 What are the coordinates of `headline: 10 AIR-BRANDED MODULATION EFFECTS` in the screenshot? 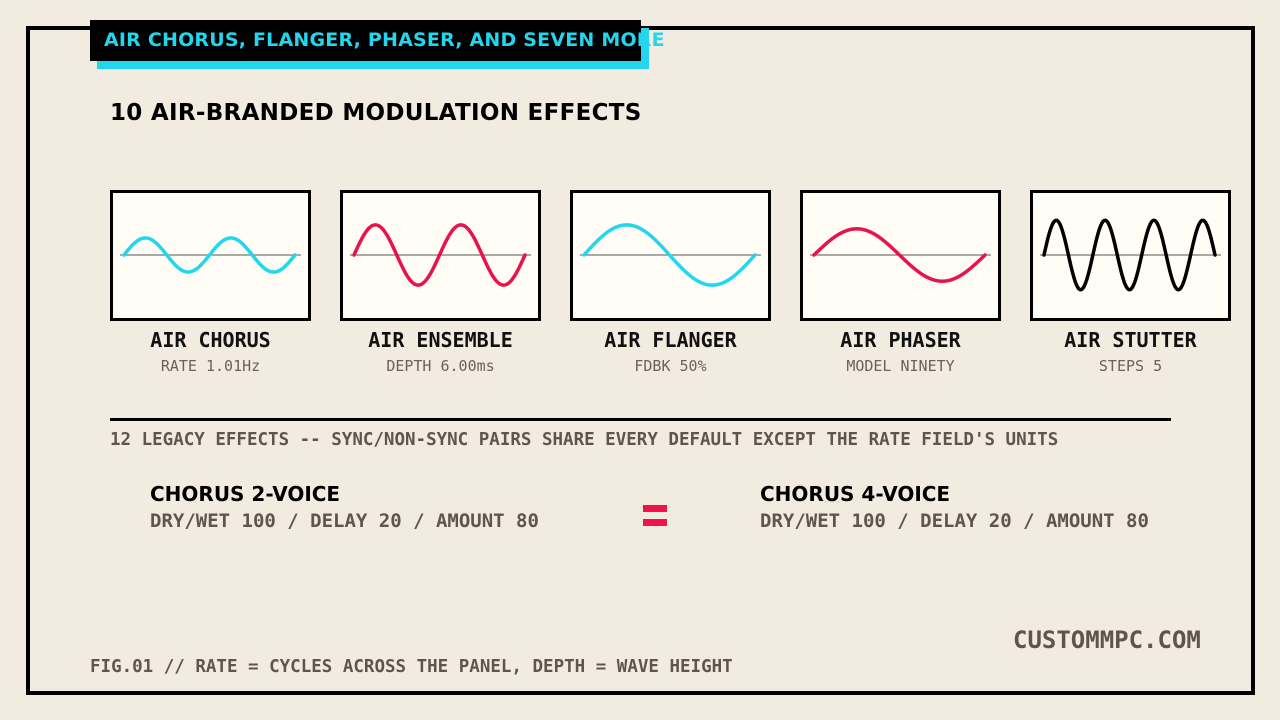 It's located at (376, 113).